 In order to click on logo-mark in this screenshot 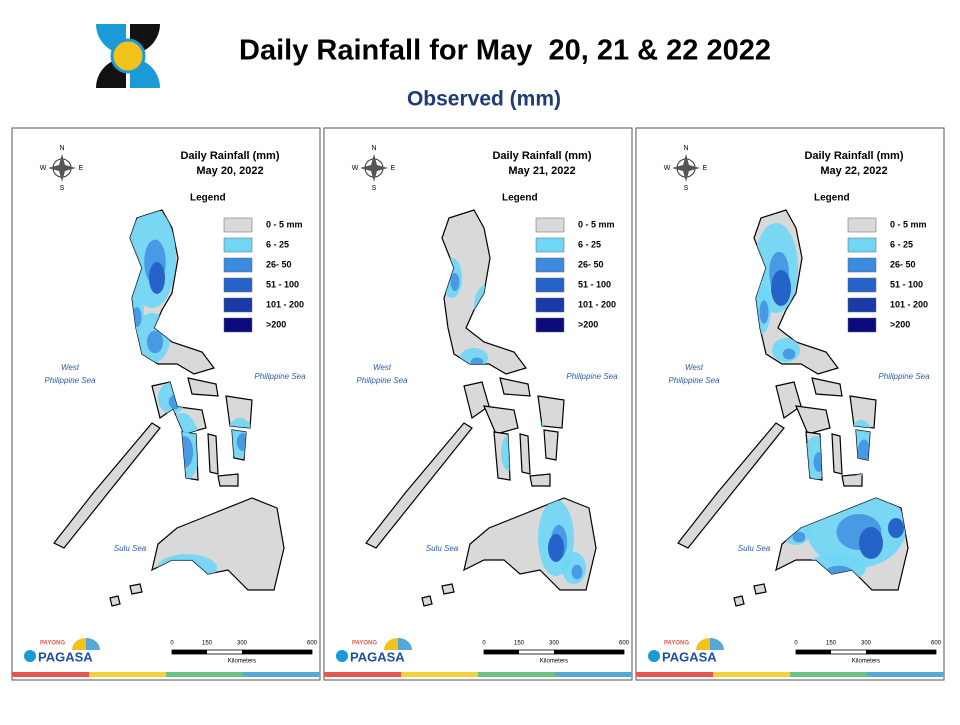, I will do `click(30, 656)`.